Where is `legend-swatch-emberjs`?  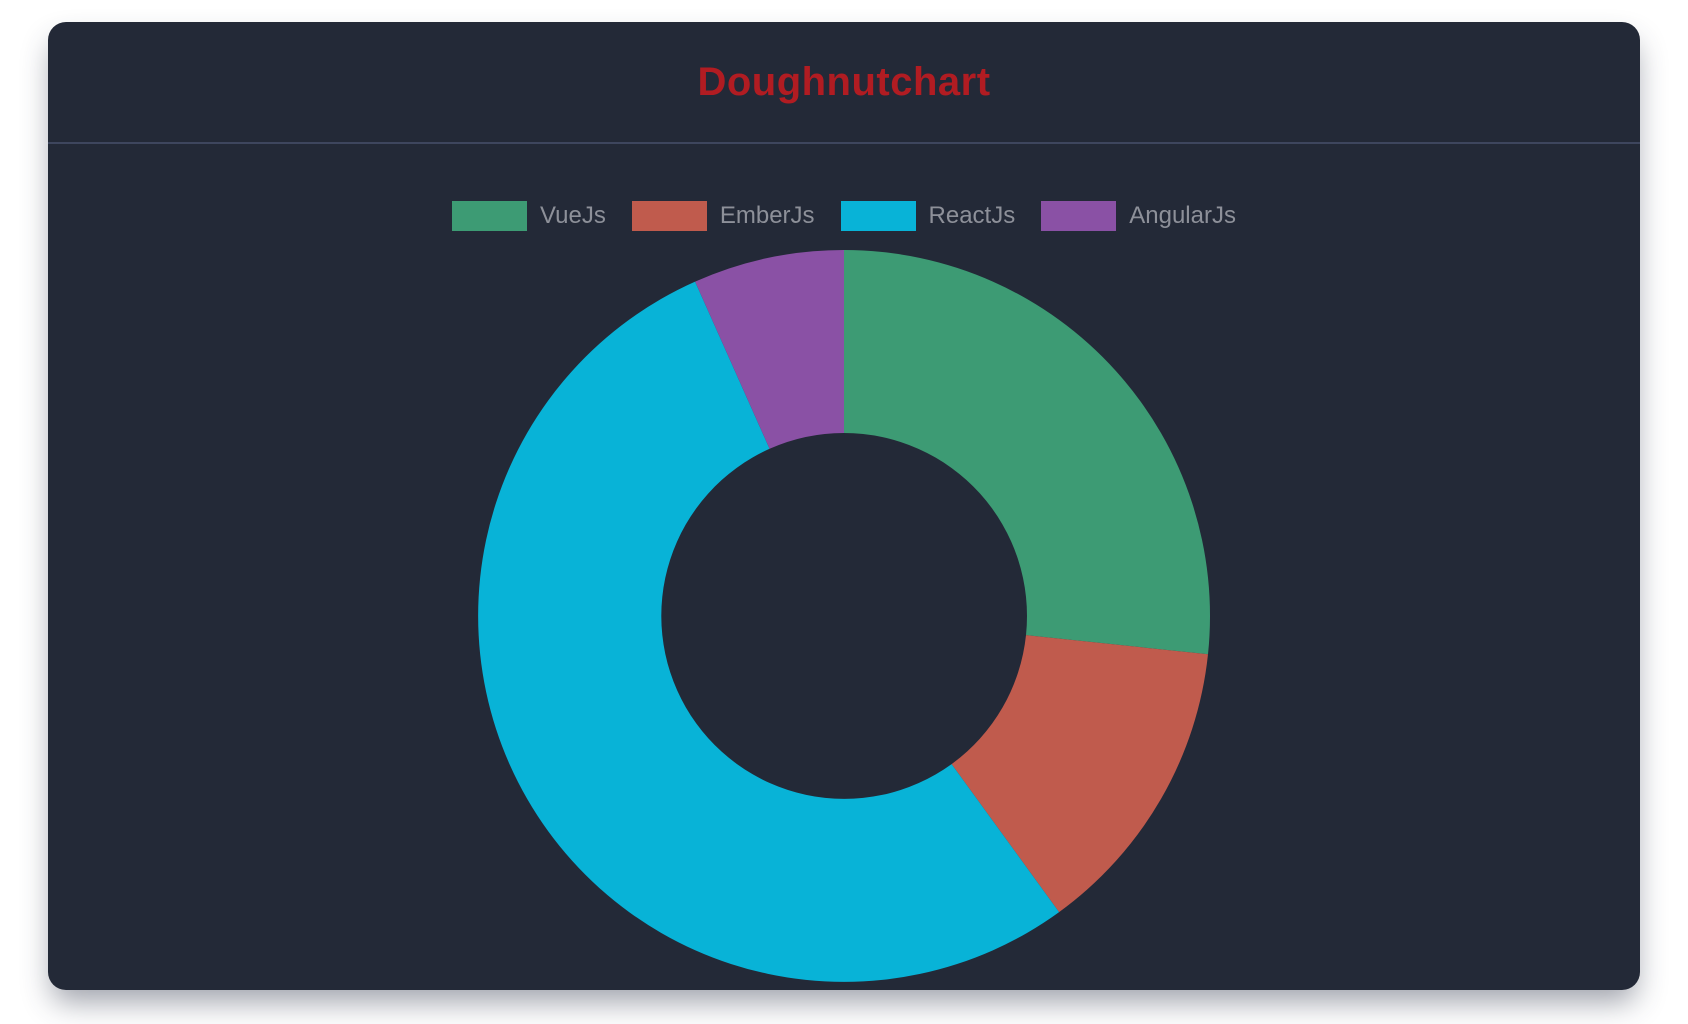 legend-swatch-emberjs is located at coordinates (669, 216).